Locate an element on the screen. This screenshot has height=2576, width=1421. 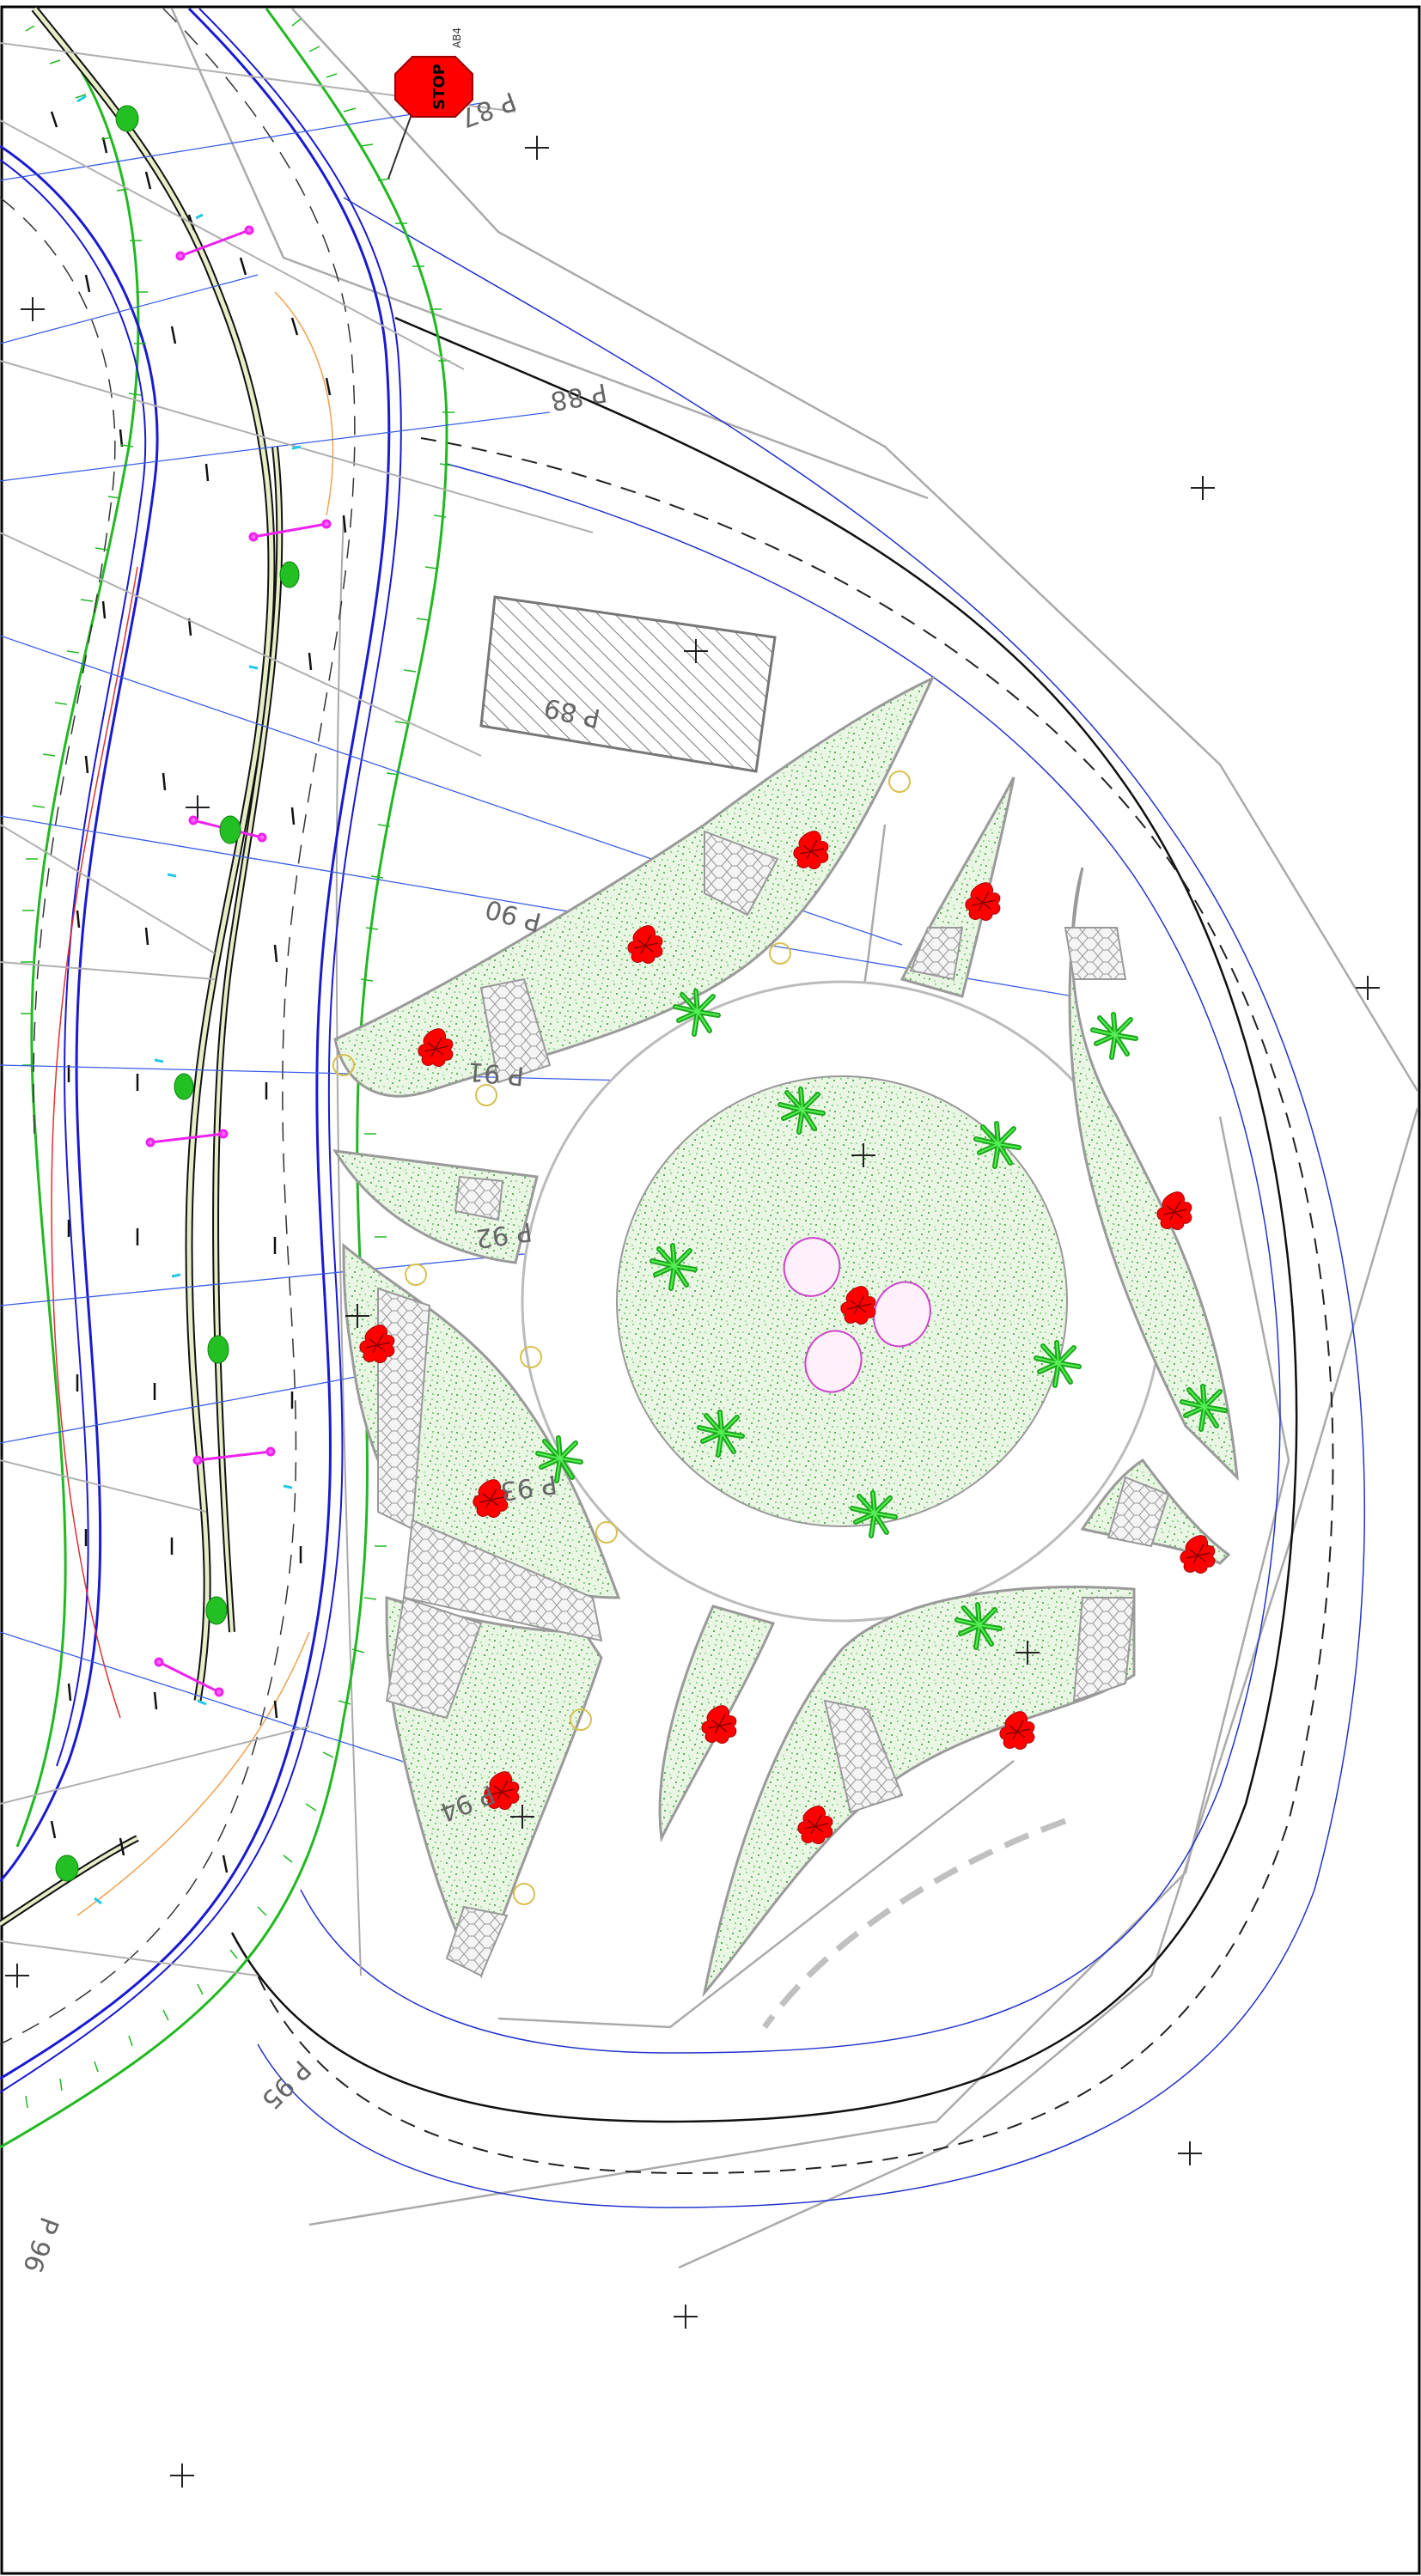
profile-label-p96: P 96 is located at coordinates (40, 2244).